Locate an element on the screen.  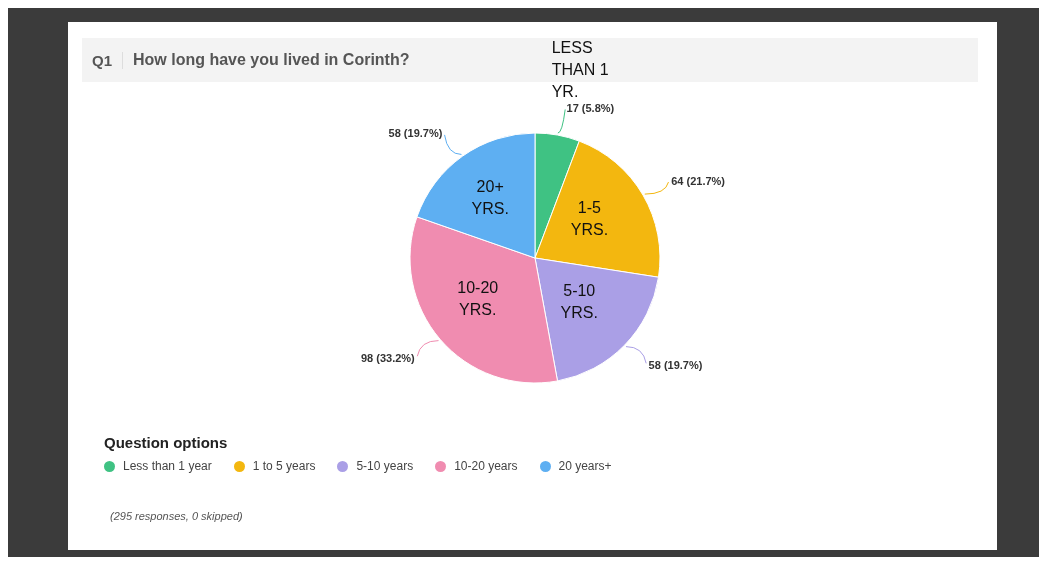
legend-label: Less than 1 year is located at coordinates (167, 466).